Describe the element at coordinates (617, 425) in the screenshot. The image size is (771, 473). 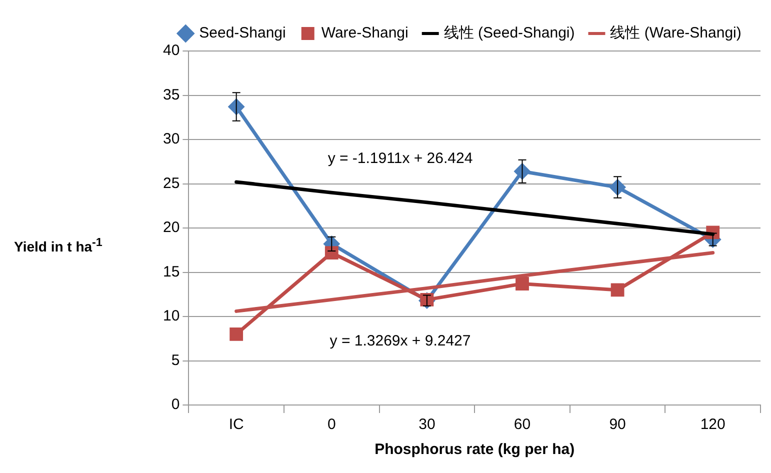
I see `x-tick-label: 90` at that location.